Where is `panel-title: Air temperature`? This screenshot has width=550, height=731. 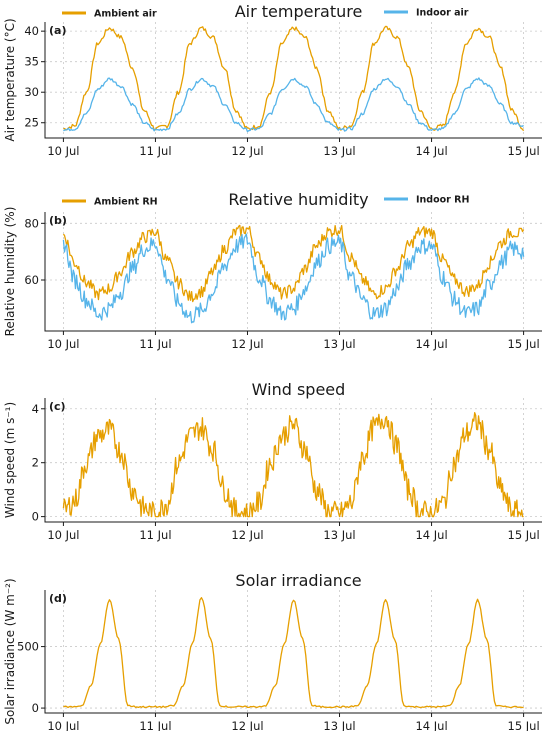 panel-title: Air temperature is located at coordinates (299, 11).